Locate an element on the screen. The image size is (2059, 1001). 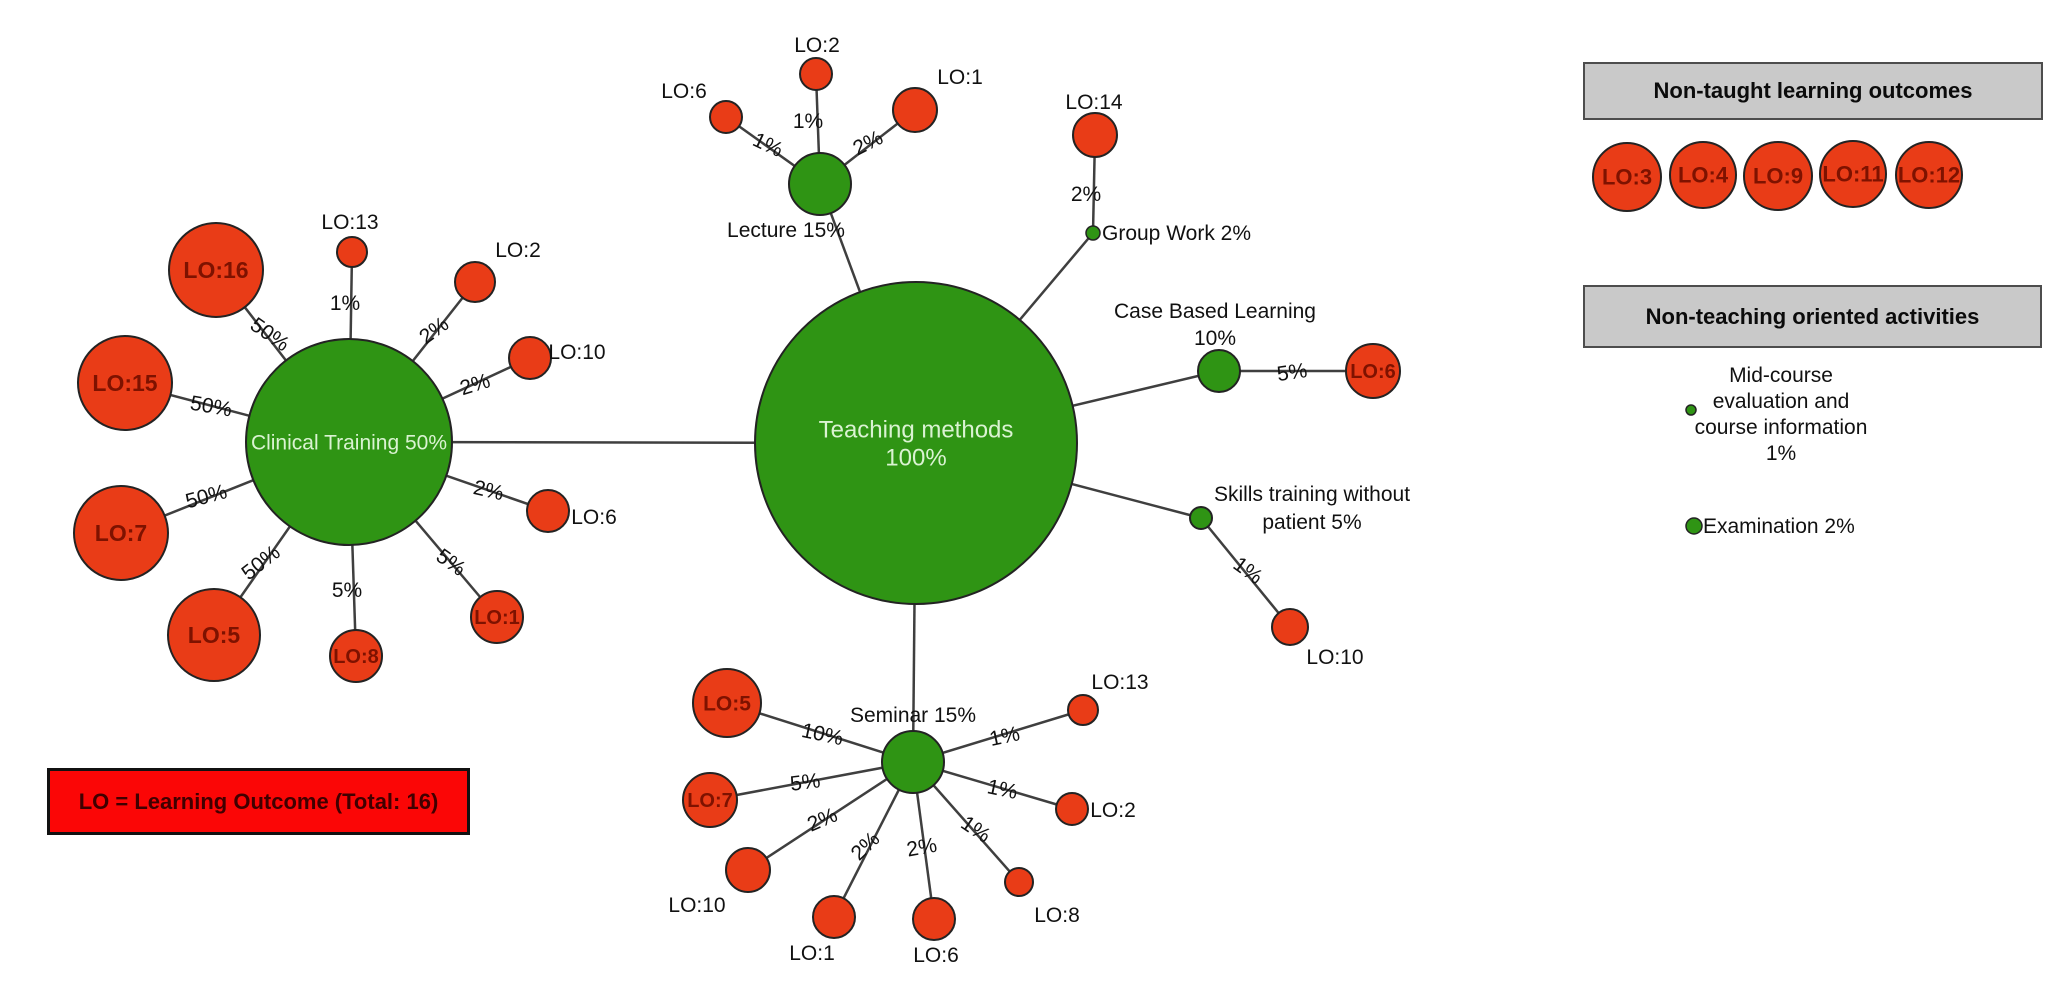
edge-seminar-s7 is located at coordinates (811, 781).